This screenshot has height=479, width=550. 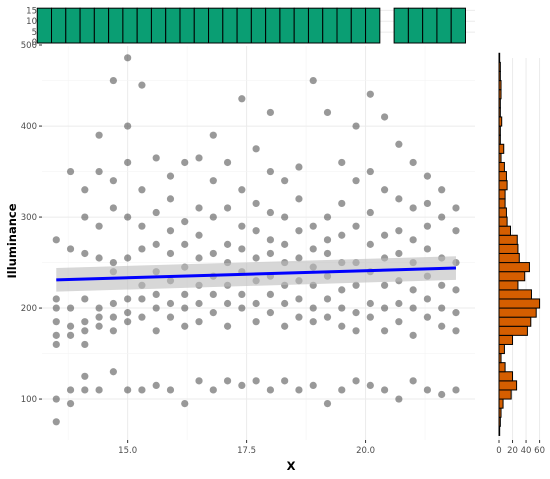 What do you see at coordinates (29, 46) in the screenshot?
I see `top-tick-label: 500` at bounding box center [29, 46].